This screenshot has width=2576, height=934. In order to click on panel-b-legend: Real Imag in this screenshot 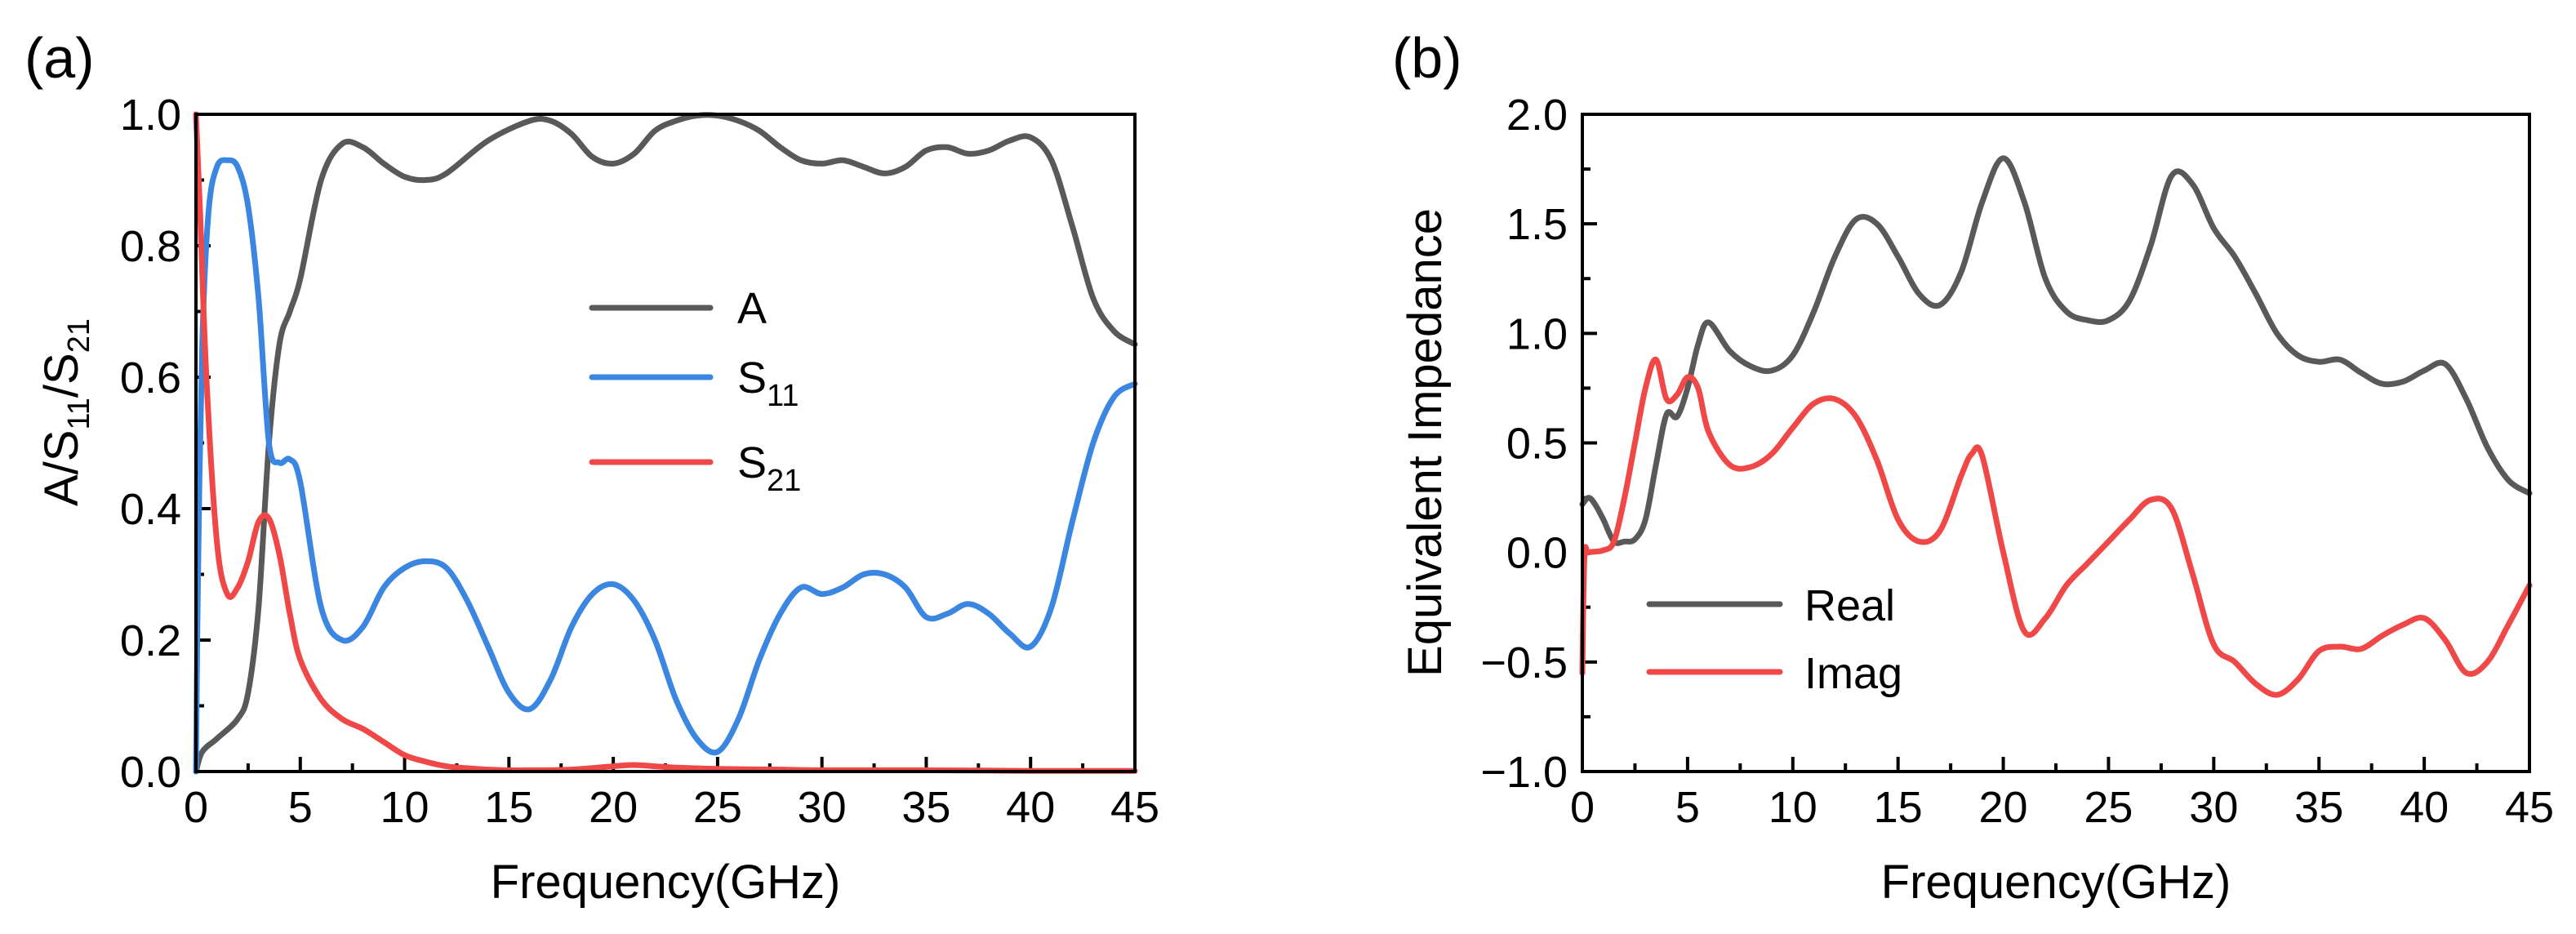, I will do `click(1774, 639)`.